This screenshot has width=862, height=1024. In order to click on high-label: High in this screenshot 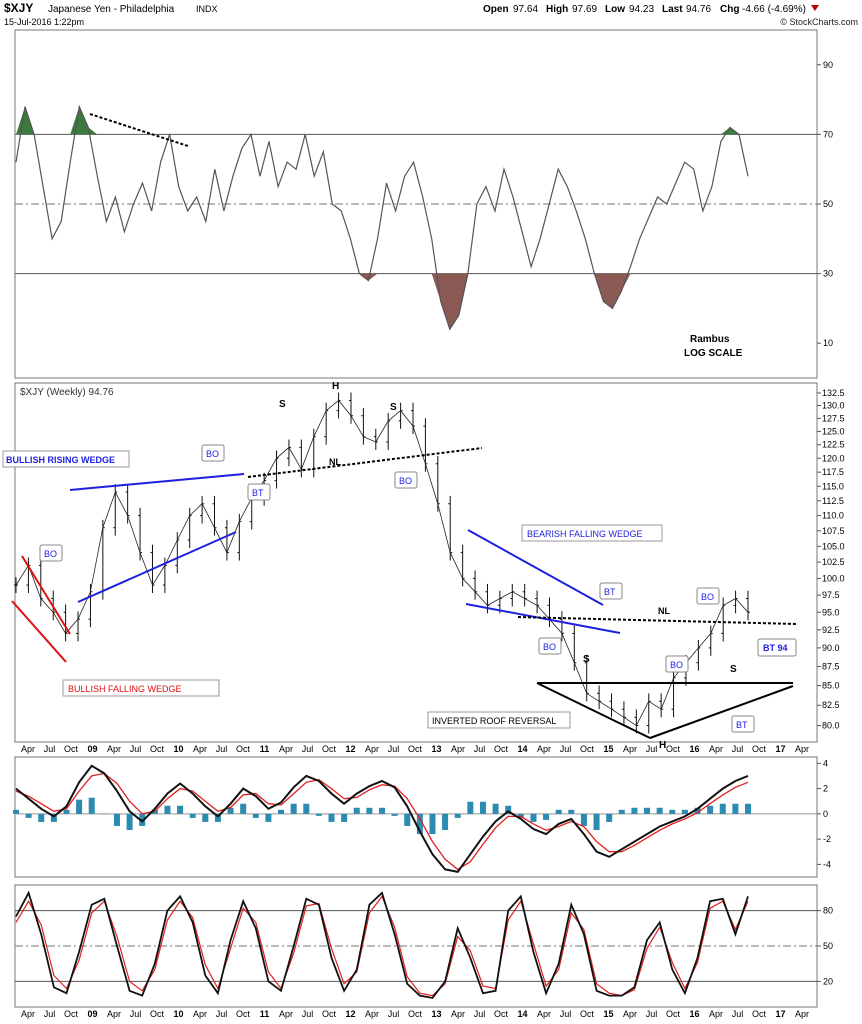, I will do `click(557, 9)`.